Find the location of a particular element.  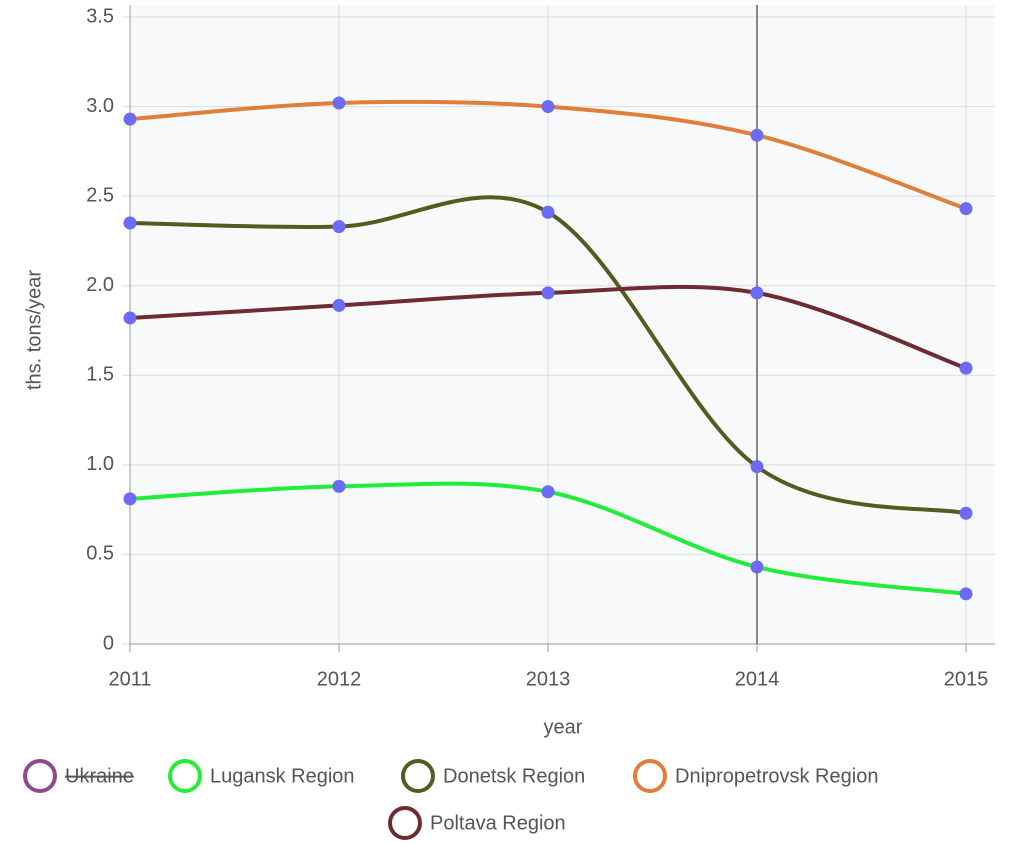

x-tick-label: 2014 is located at coordinates (757, 679).